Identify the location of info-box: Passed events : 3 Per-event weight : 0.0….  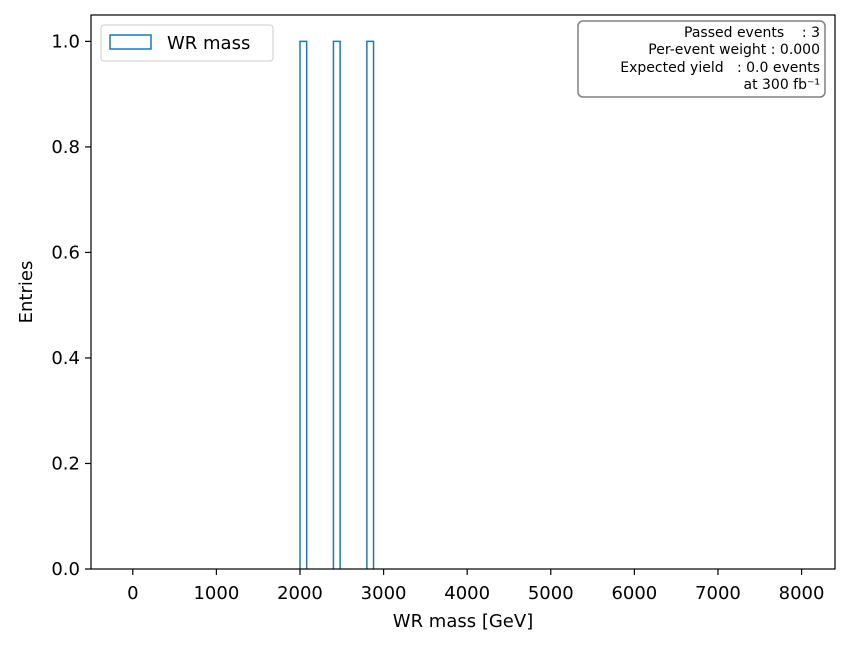
(701, 59).